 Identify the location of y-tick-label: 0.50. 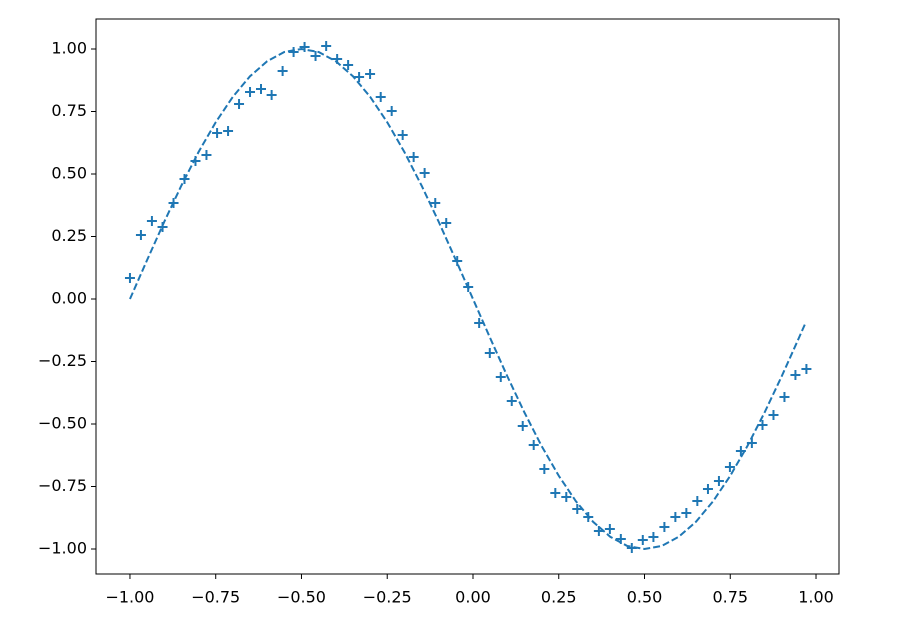
(69, 173).